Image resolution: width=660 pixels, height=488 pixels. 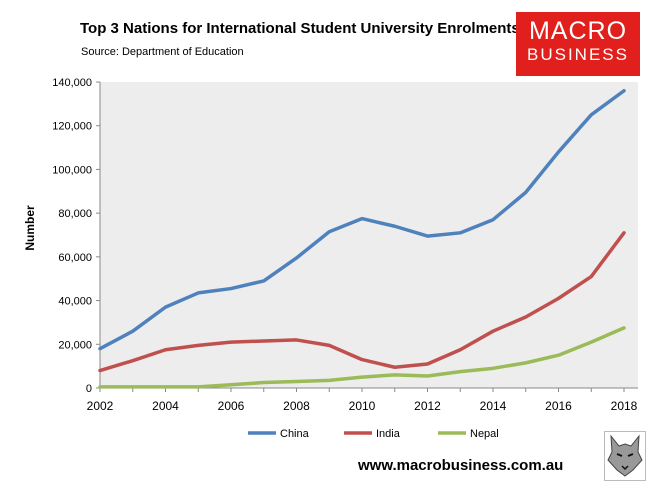 I want to click on logo-line-2: BUSINESS, so click(x=578, y=54).